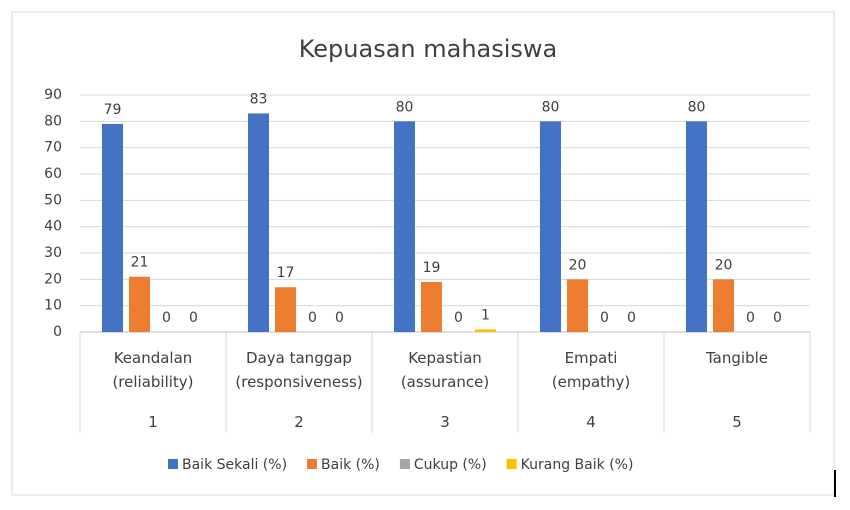  What do you see at coordinates (737, 358) in the screenshot?
I see `x-tick-label: Tangible` at bounding box center [737, 358].